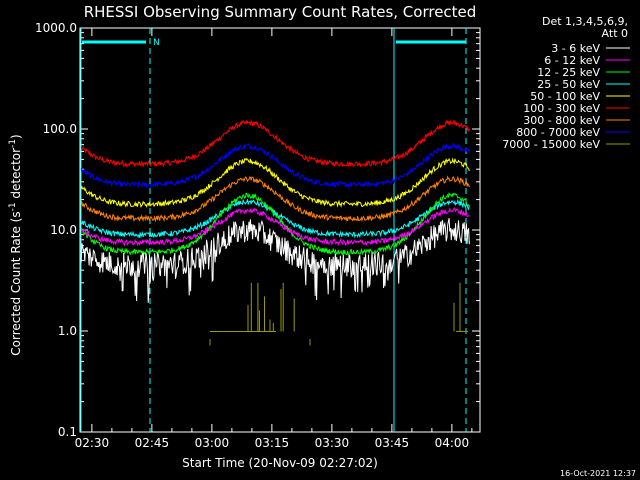 The image size is (640, 480). I want to click on night-marker: N, so click(156, 43).